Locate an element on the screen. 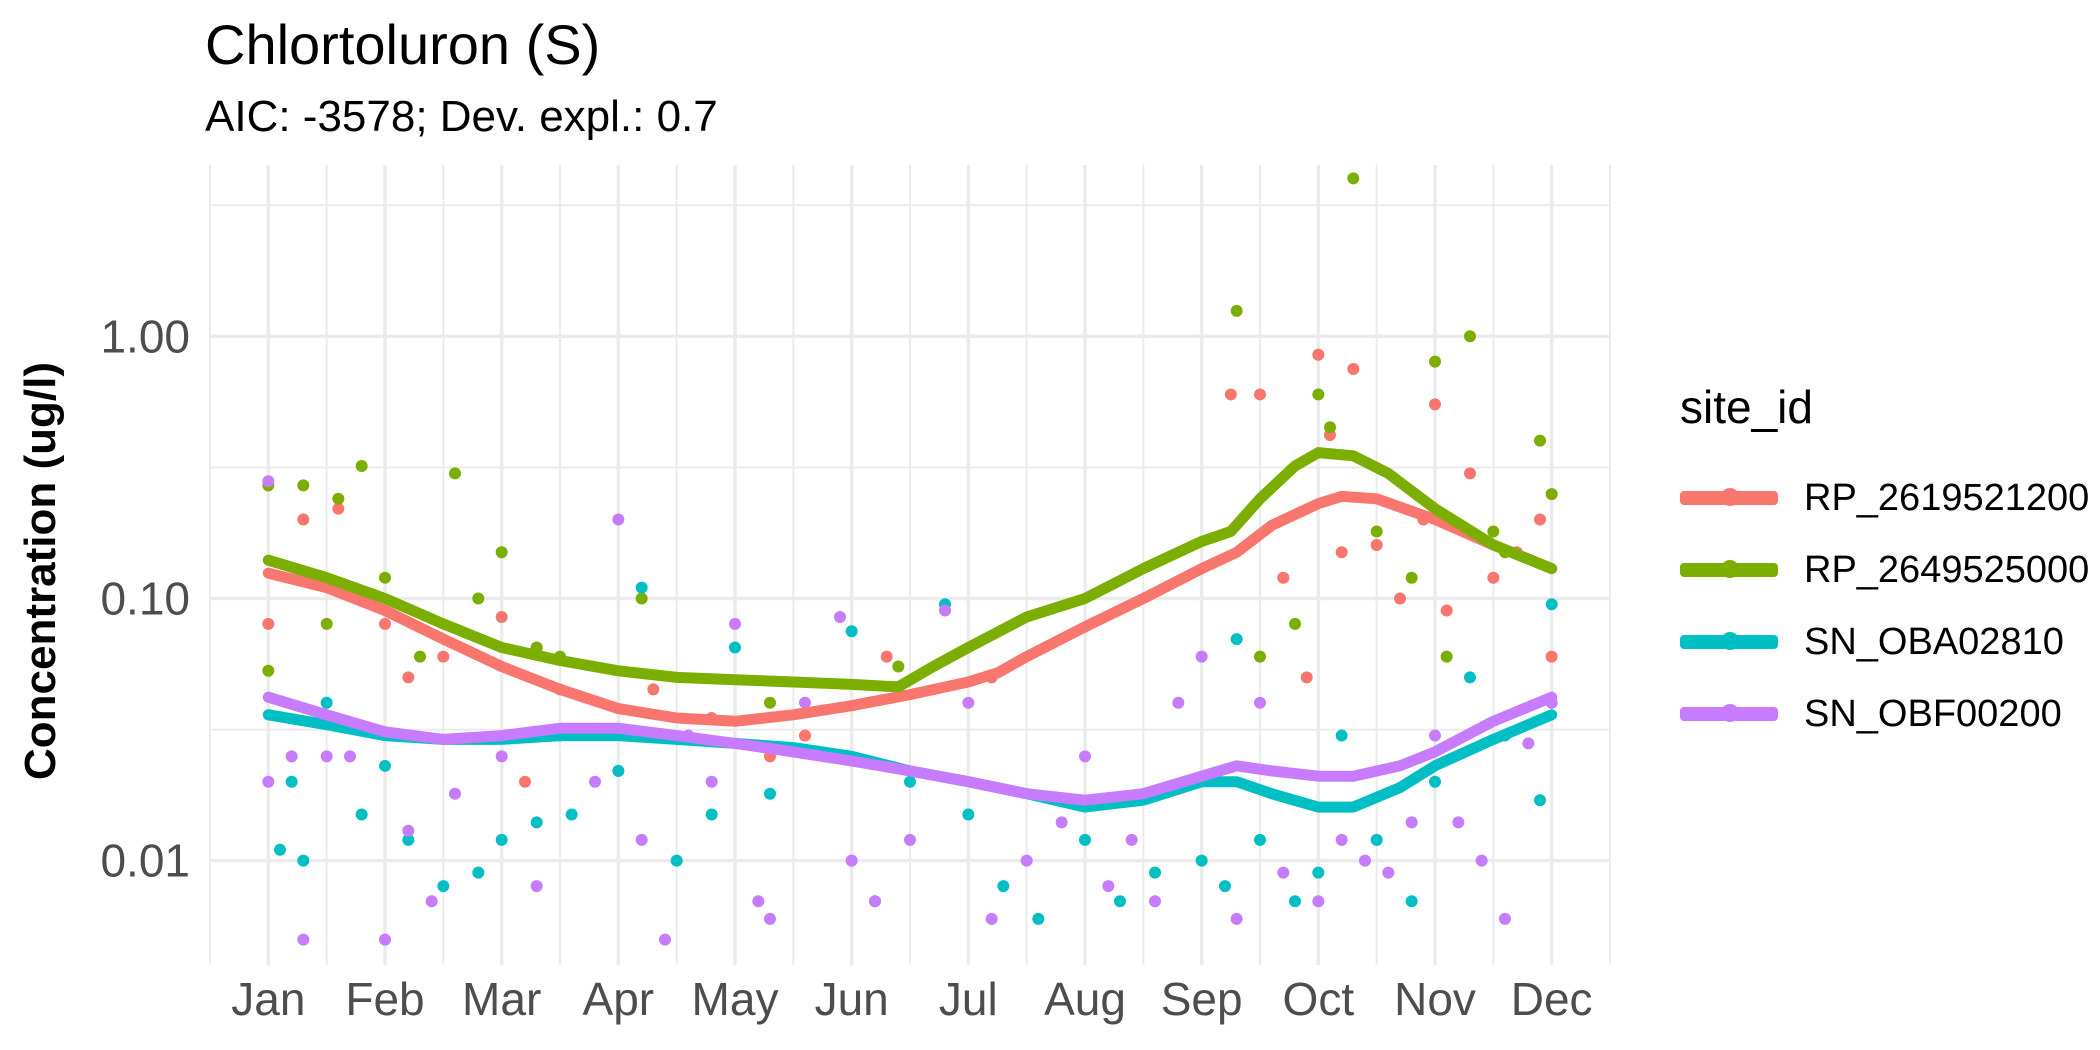  legend-label: RP_2649525000 is located at coordinates (1947, 569).